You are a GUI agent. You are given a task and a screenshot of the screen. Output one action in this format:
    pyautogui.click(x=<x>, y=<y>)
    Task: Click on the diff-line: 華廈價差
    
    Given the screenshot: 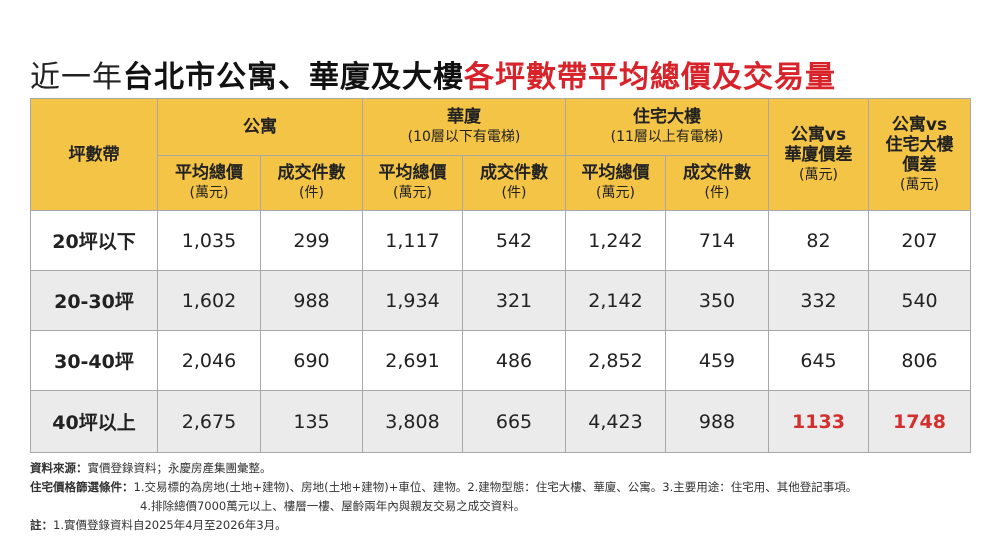 What is the action you would take?
    pyautogui.click(x=818, y=154)
    